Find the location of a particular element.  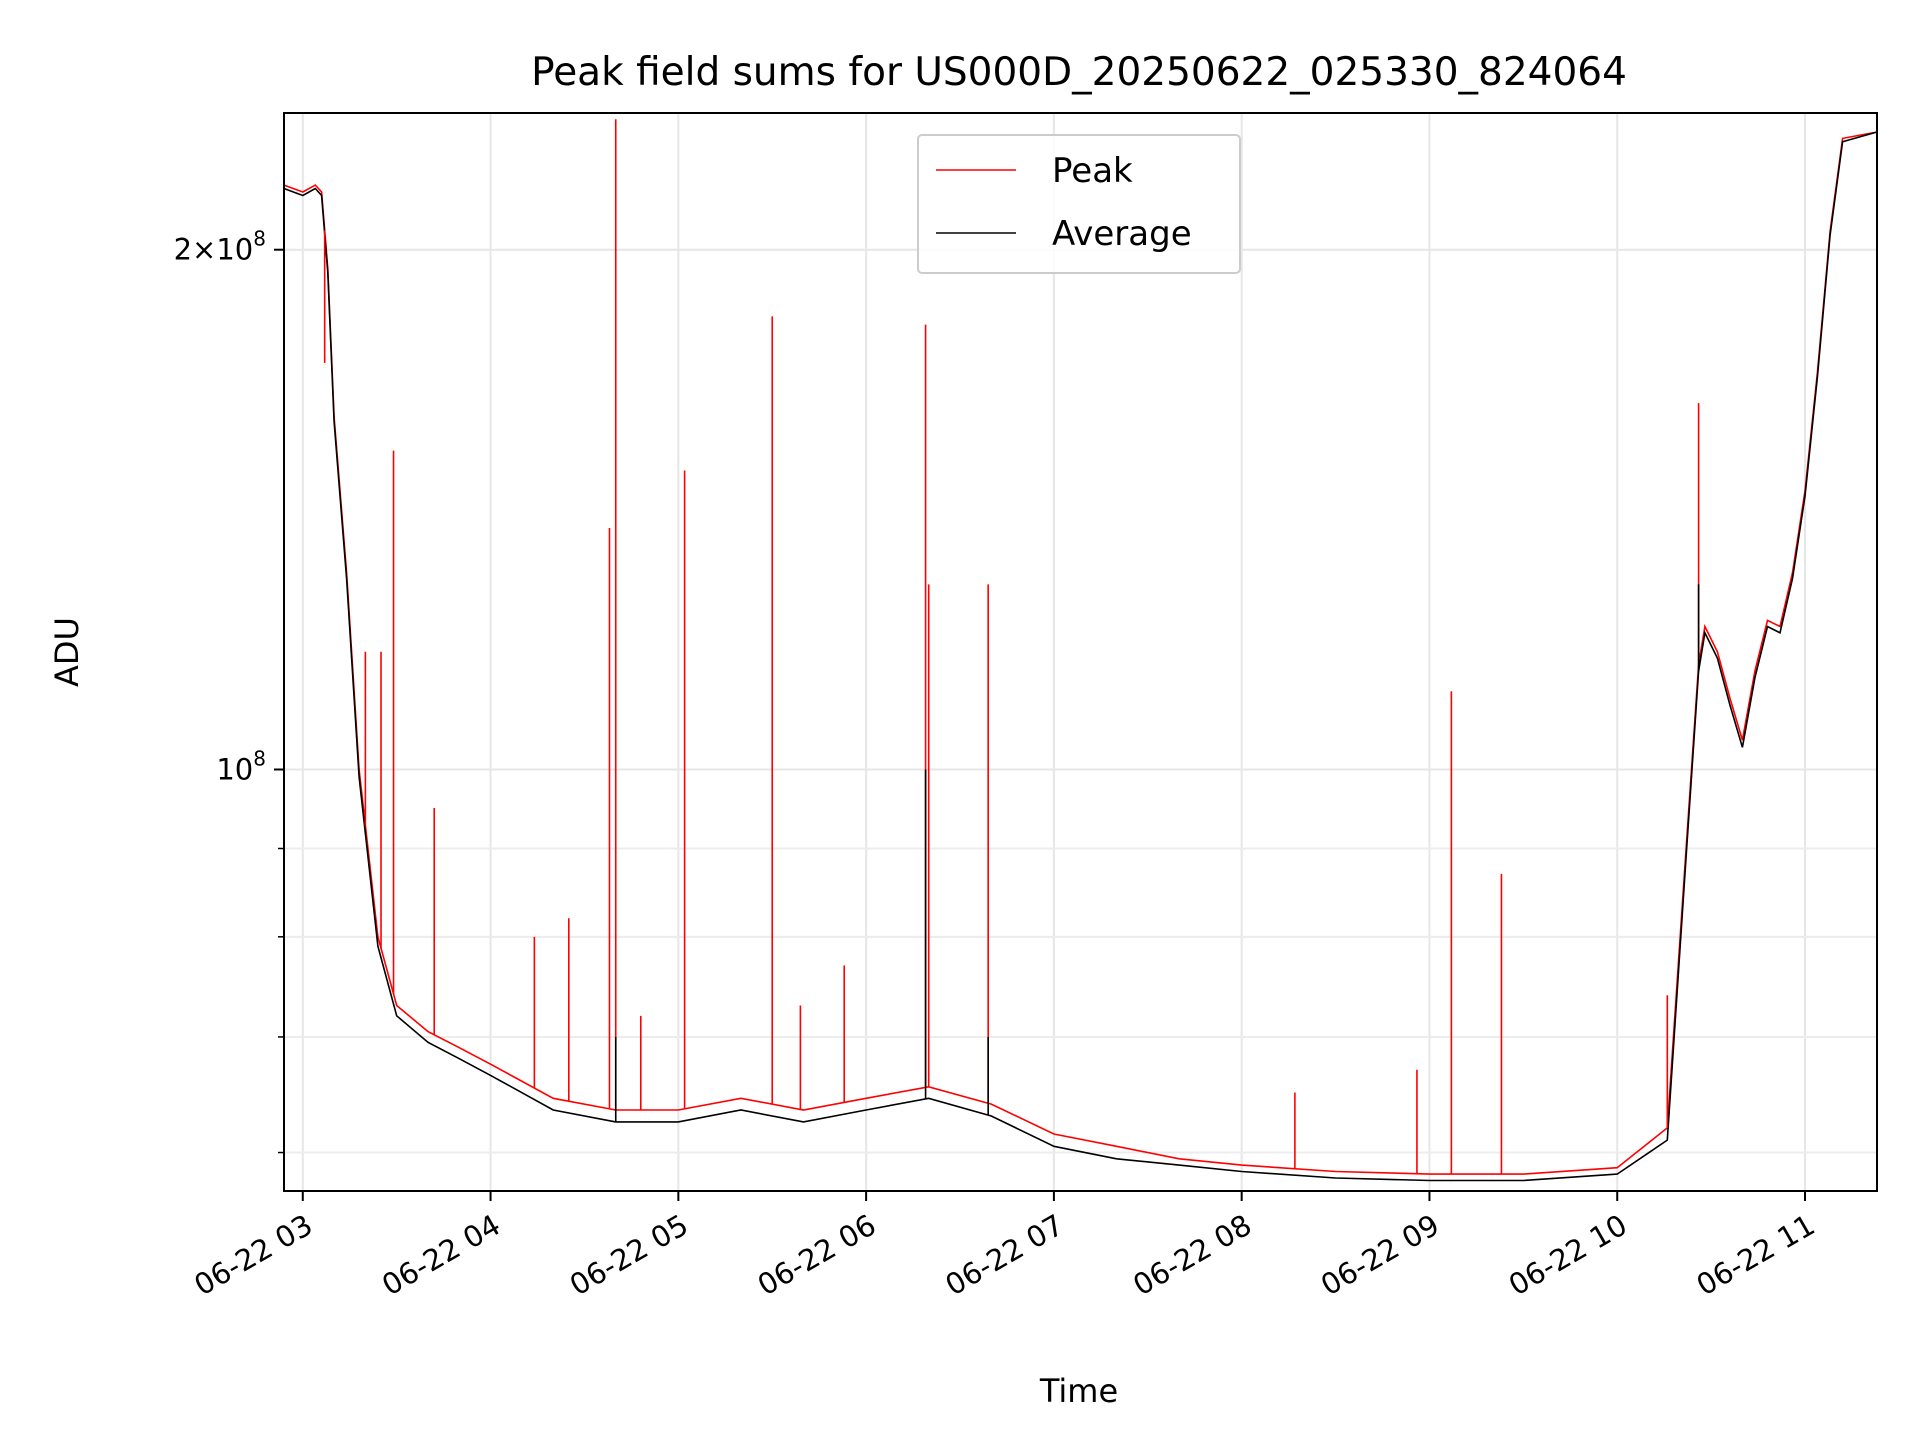

legend-label-peak: Peak is located at coordinates (1092, 171).